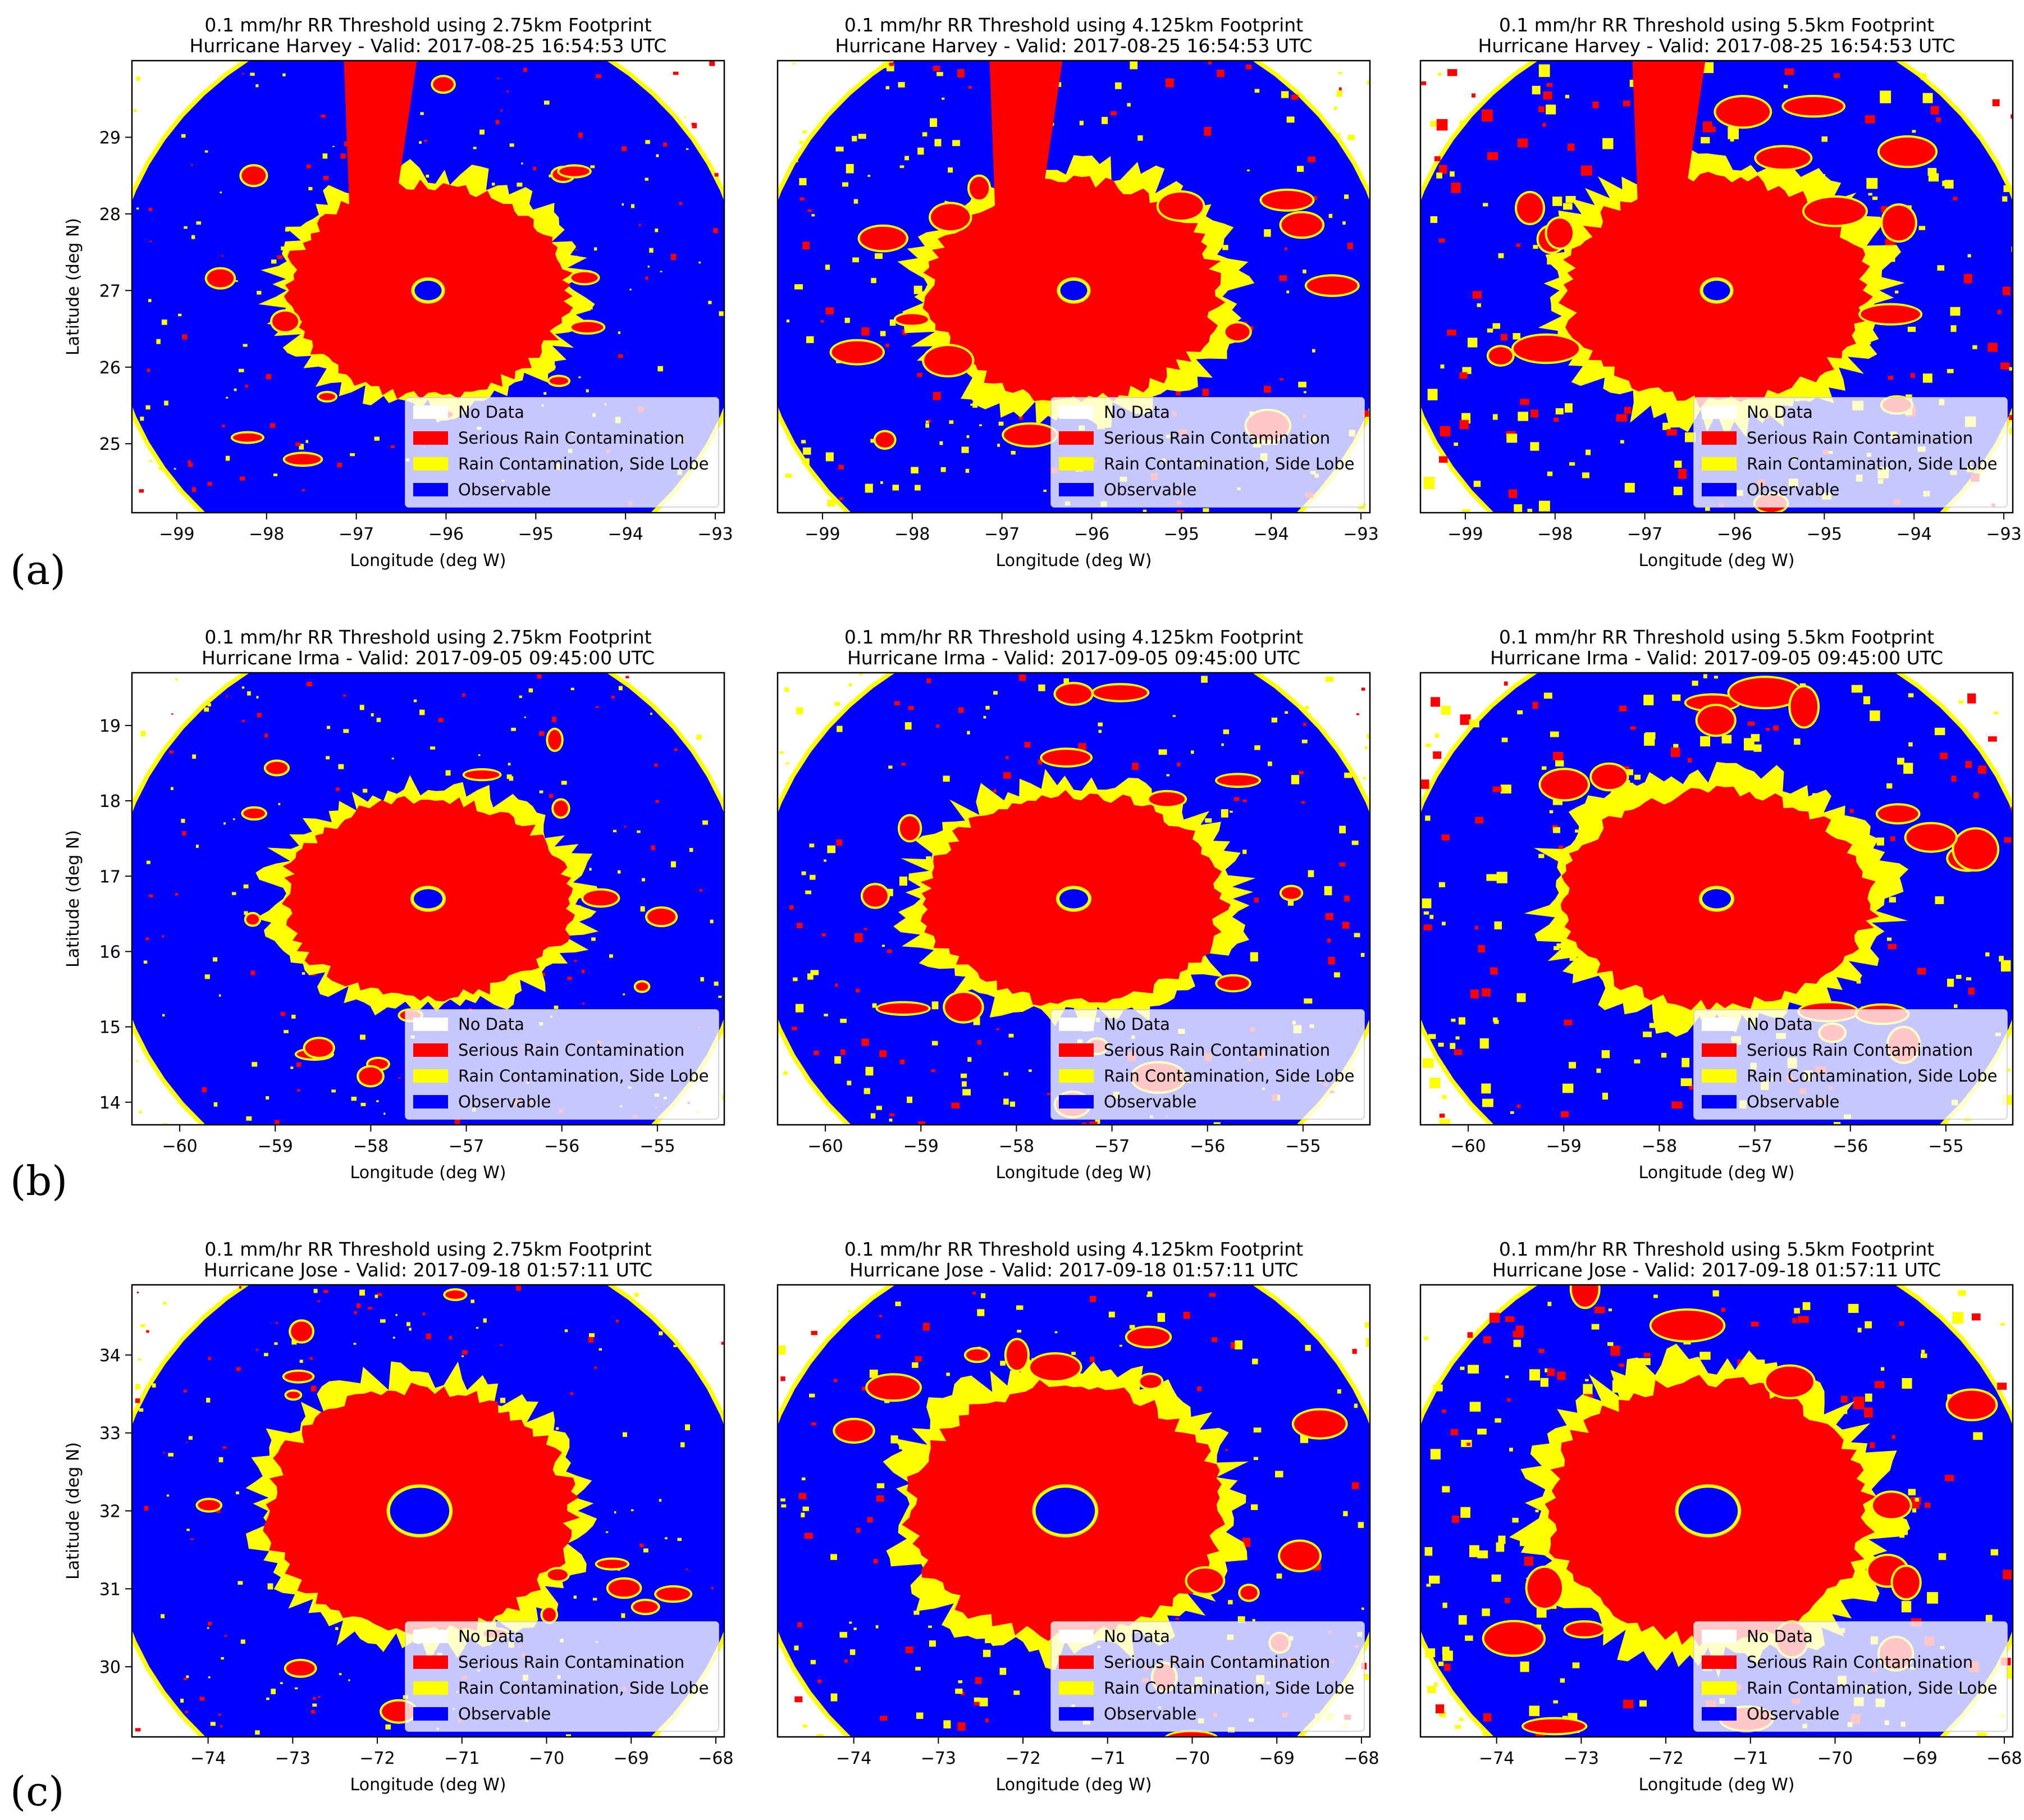  Describe the element at coordinates (1793, 489) in the screenshot. I see `legend-label: Observable` at that location.